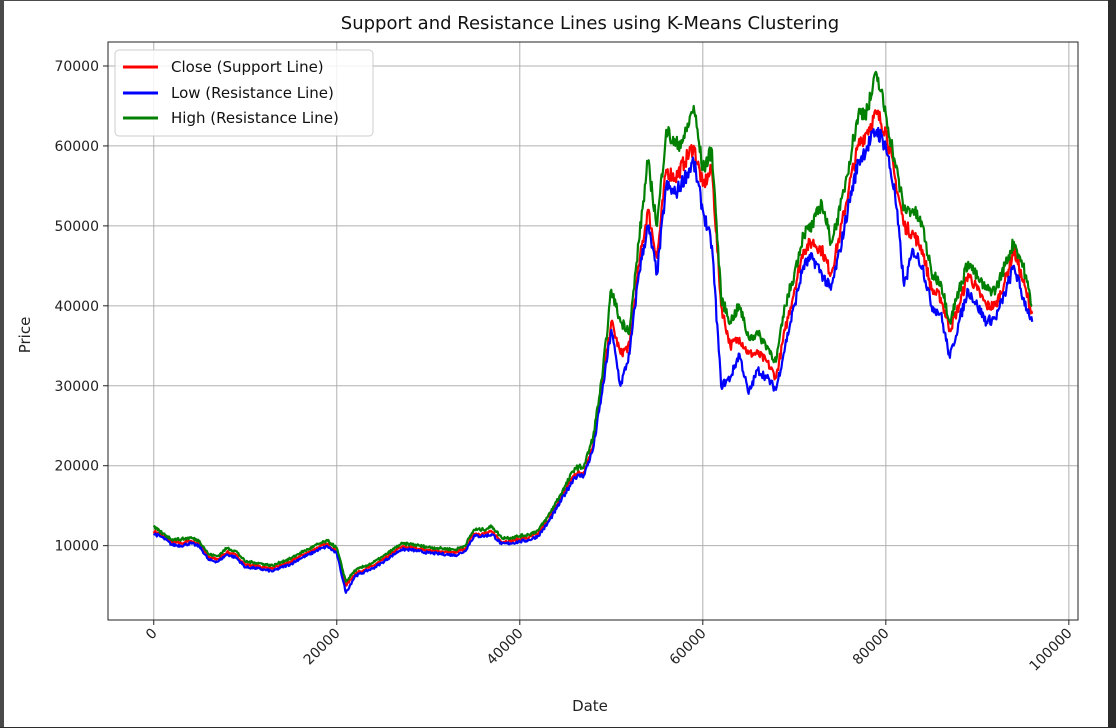 This screenshot has height=728, width=1116. I want to click on y-tick-label: 70000, so click(76, 67).